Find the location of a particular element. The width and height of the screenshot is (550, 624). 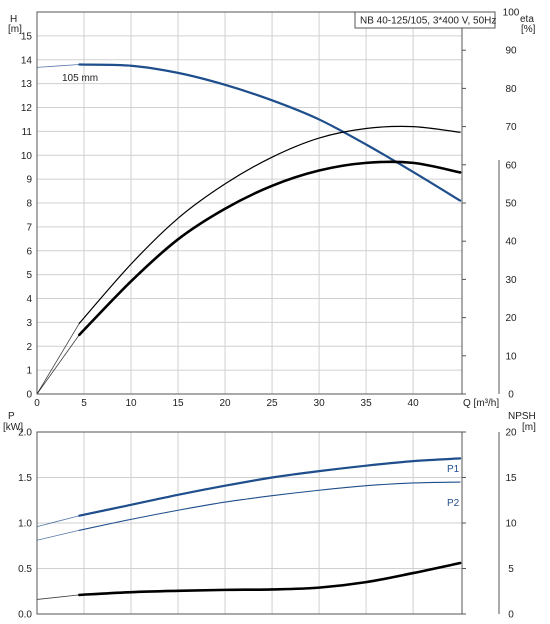

right-axis-label-npsh: NPSH is located at coordinates (522, 416).